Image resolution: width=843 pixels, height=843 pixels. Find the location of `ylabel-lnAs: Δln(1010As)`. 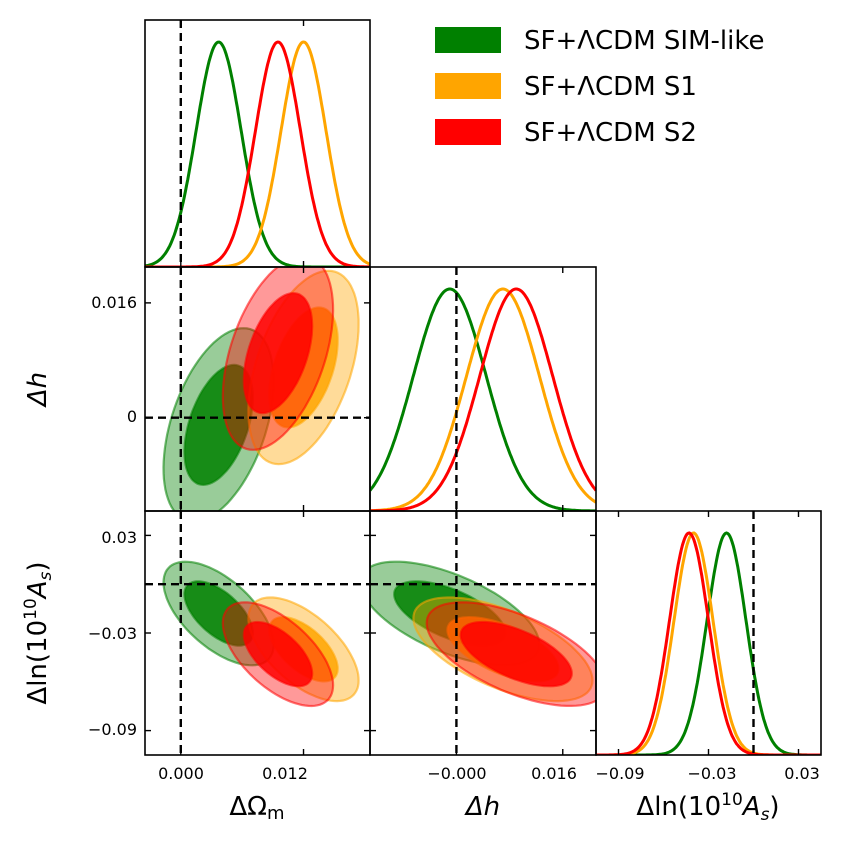

ylabel-lnAs: Δln(1010As) is located at coordinates (38, 632).